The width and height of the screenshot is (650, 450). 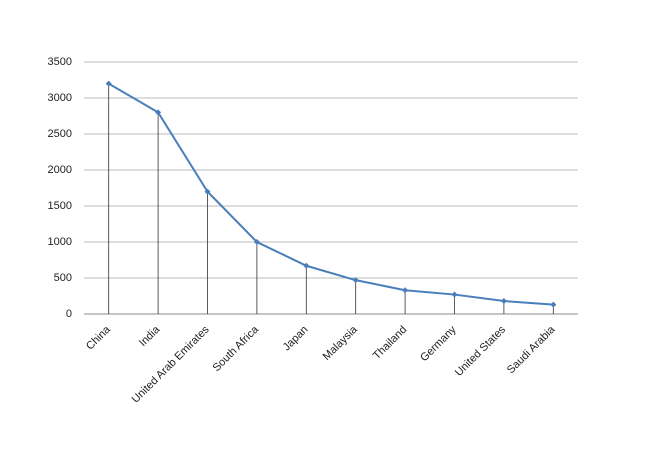 I want to click on x-tick-label: China, so click(x=98, y=337).